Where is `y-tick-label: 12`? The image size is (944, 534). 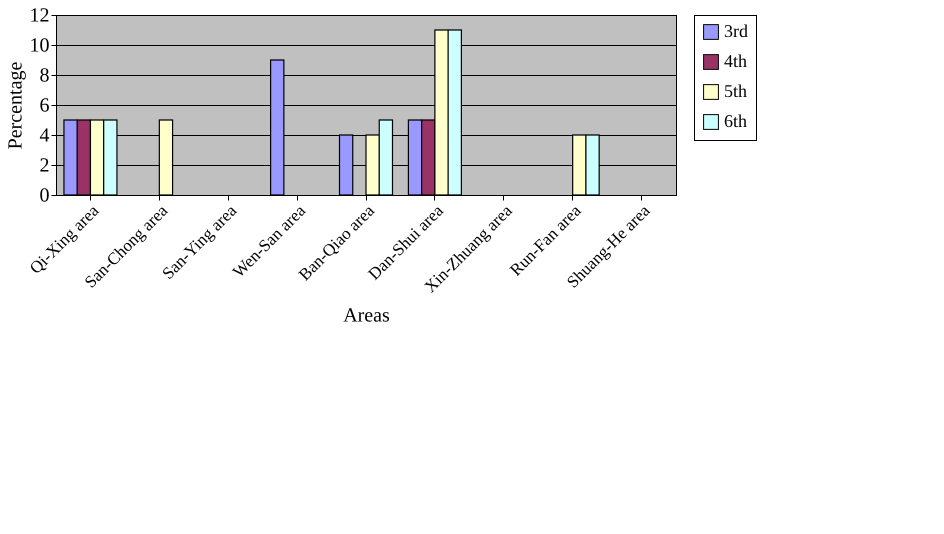
y-tick-label: 12 is located at coordinates (40, 15).